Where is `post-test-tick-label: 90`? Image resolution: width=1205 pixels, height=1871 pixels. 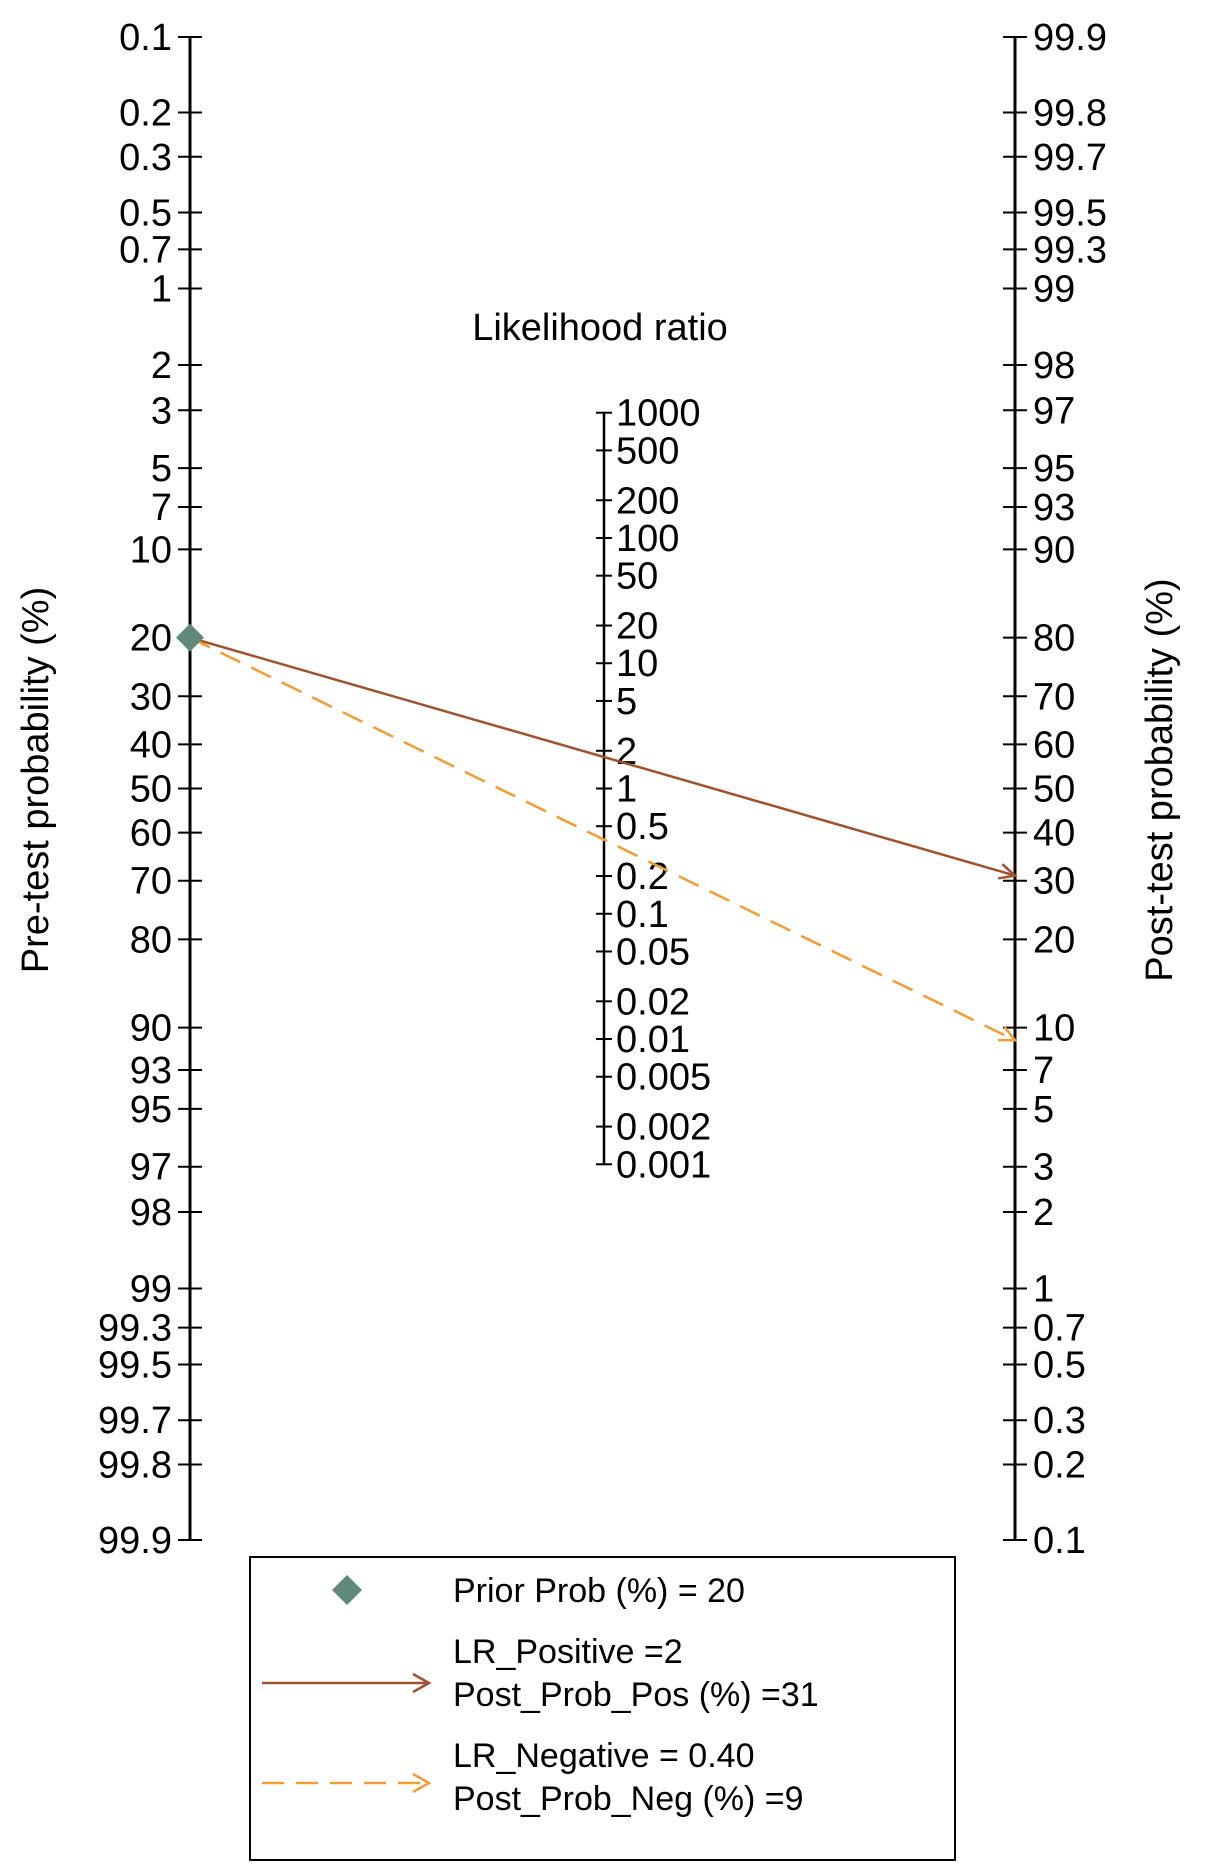
post-test-tick-label: 90 is located at coordinates (1054, 550).